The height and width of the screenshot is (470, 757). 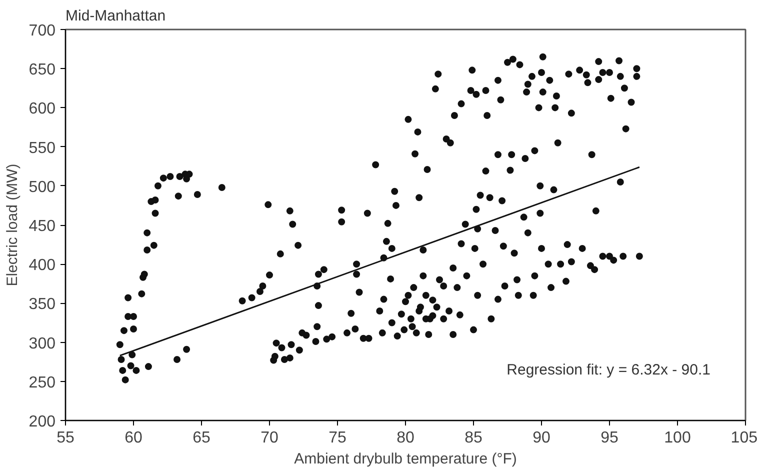 I want to click on x-tick-label: 60, so click(x=133, y=438).